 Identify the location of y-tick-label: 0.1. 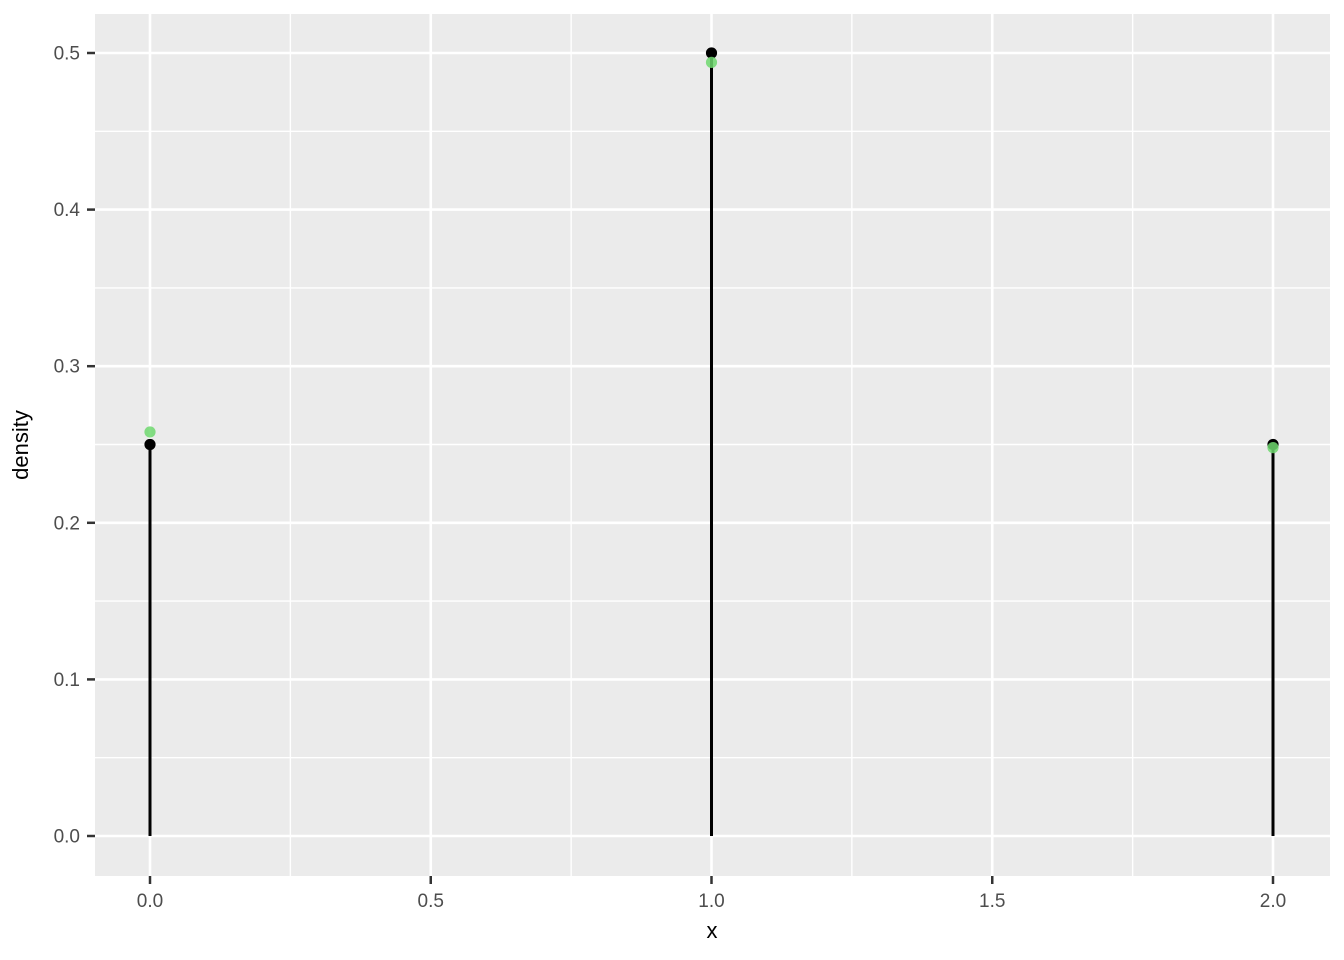
(67, 680).